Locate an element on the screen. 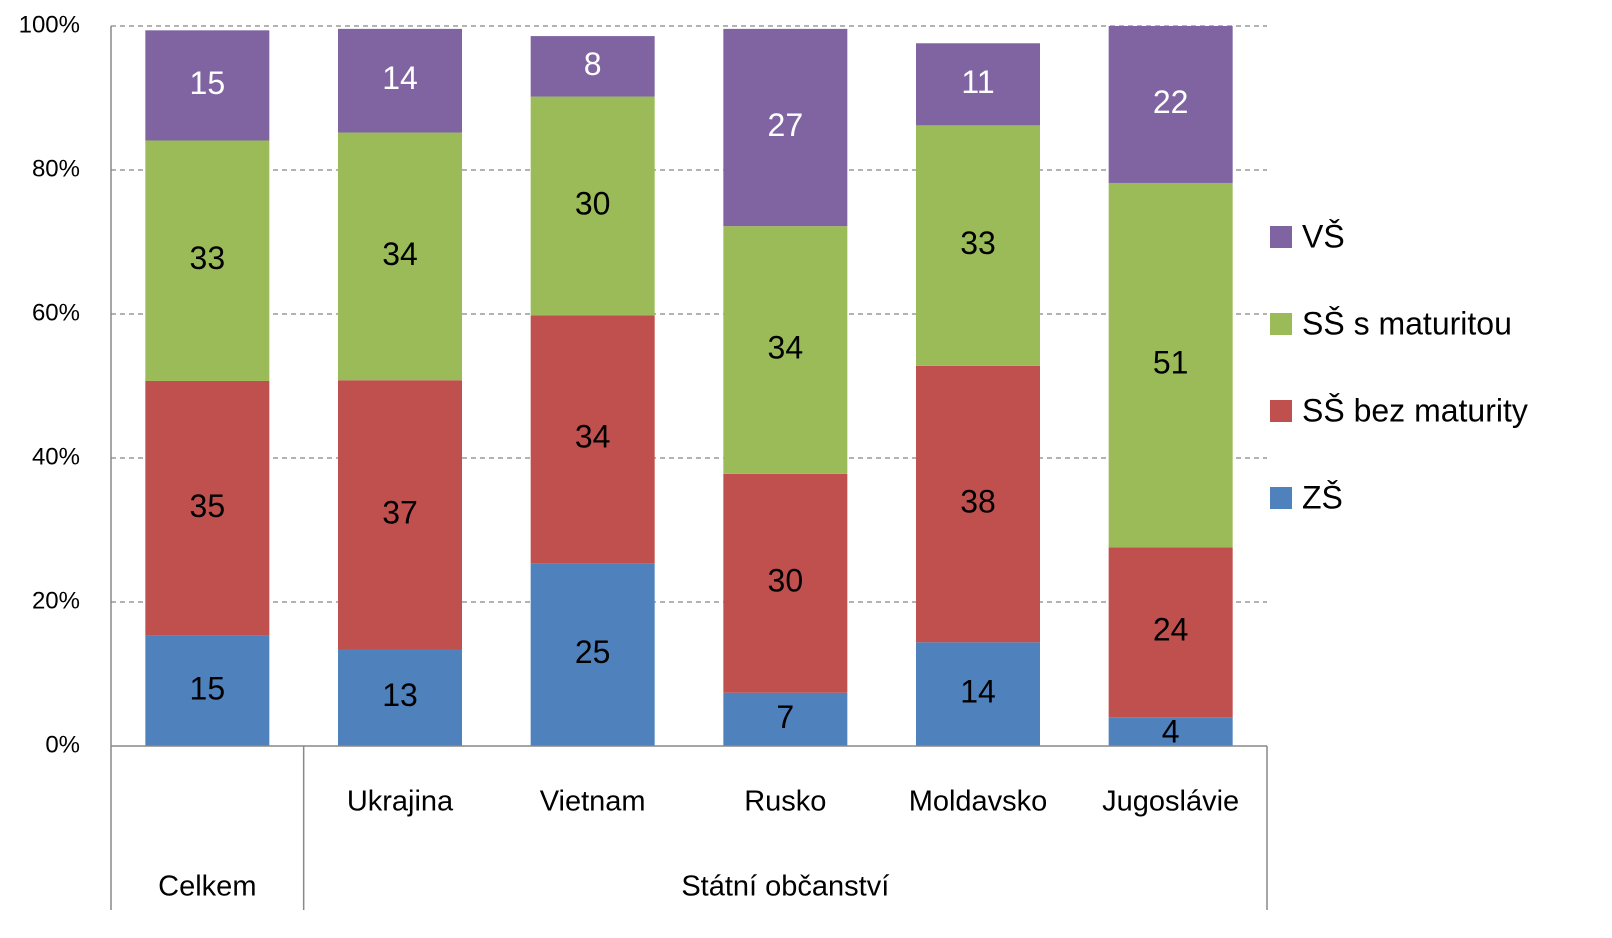 This screenshot has width=1612, height=938. value-label: 7 is located at coordinates (785, 717).